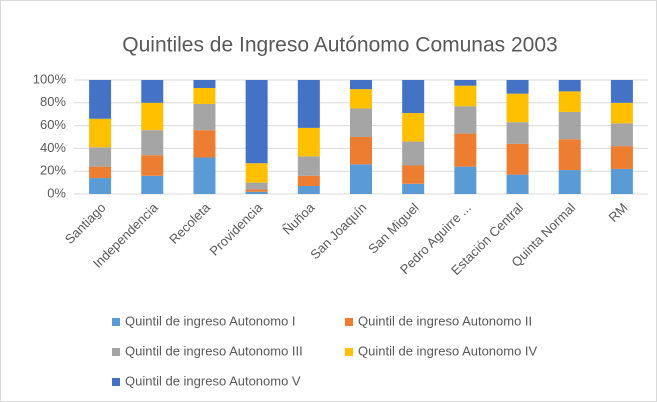 This screenshot has height=402, width=657. I want to click on legend-label: Quintil de ingreso Autonomo V, so click(213, 380).